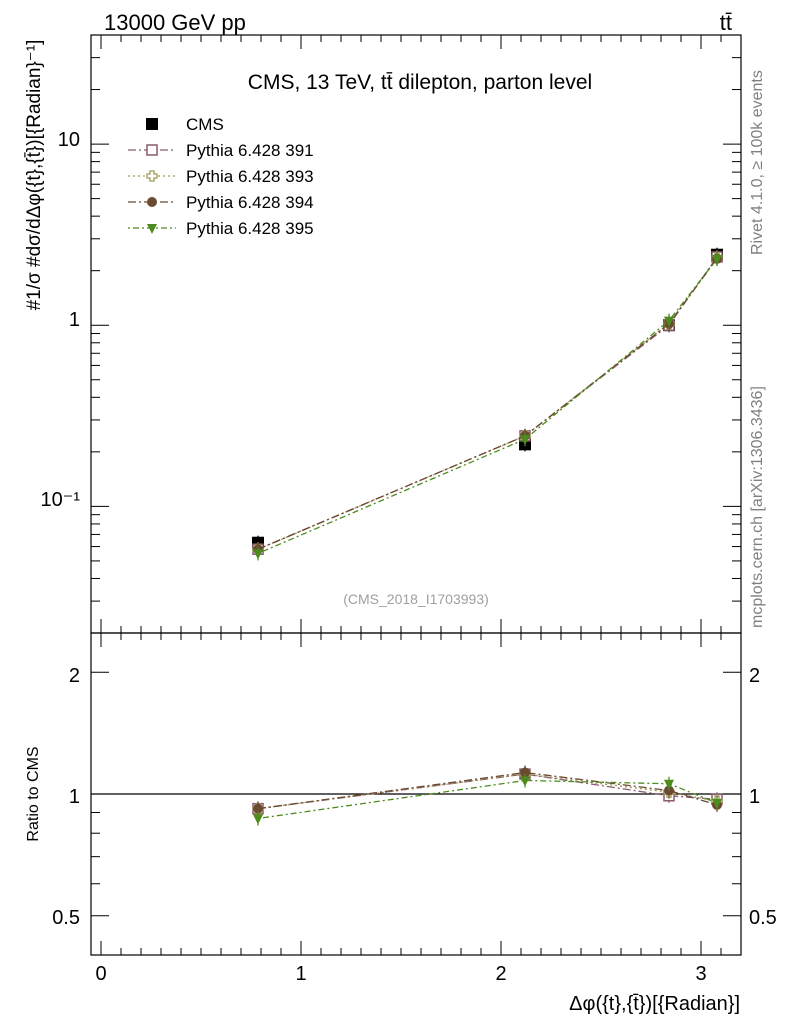 This screenshot has width=786, height=1024. Describe the element at coordinates (757, 162) in the screenshot. I see `rivet-label: Rivet 4.1.0, ≥ 100k events` at that location.